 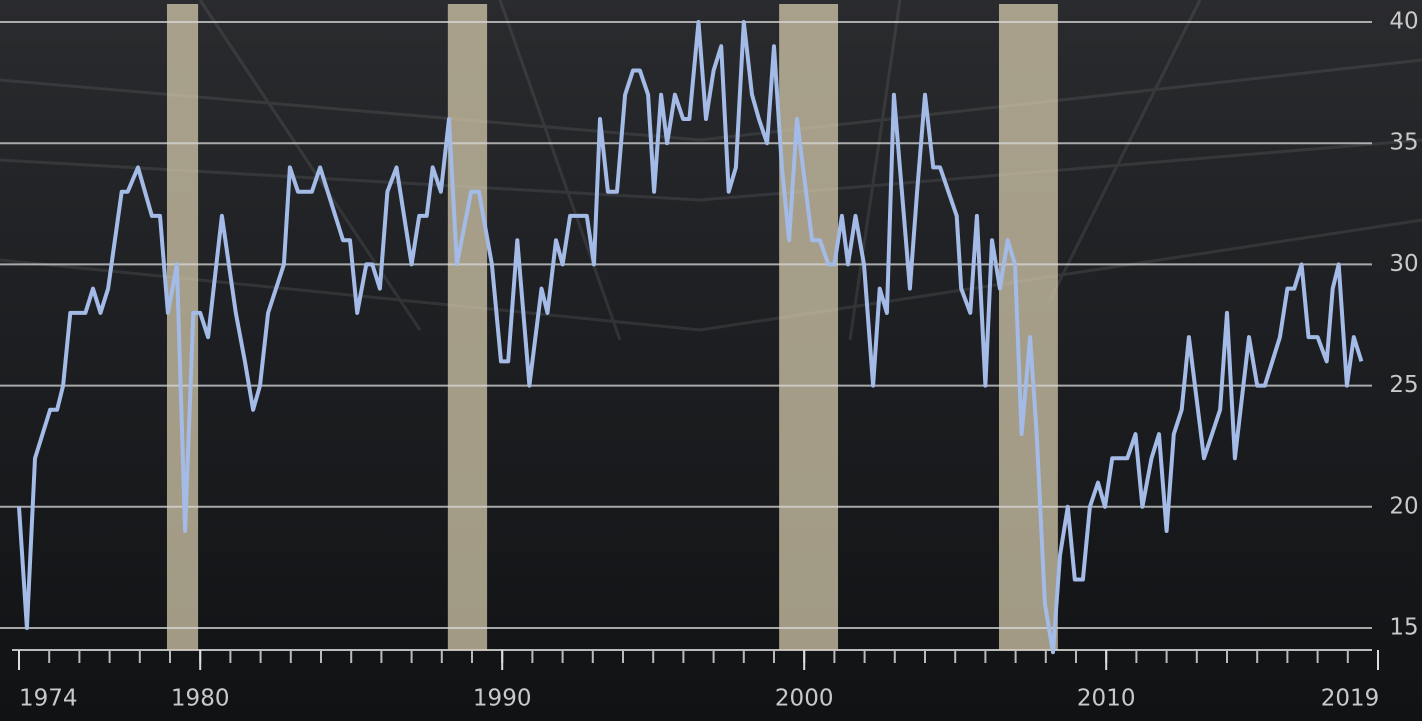 What do you see at coordinates (200, 699) in the screenshot?
I see `x-tick-label: 1980` at bounding box center [200, 699].